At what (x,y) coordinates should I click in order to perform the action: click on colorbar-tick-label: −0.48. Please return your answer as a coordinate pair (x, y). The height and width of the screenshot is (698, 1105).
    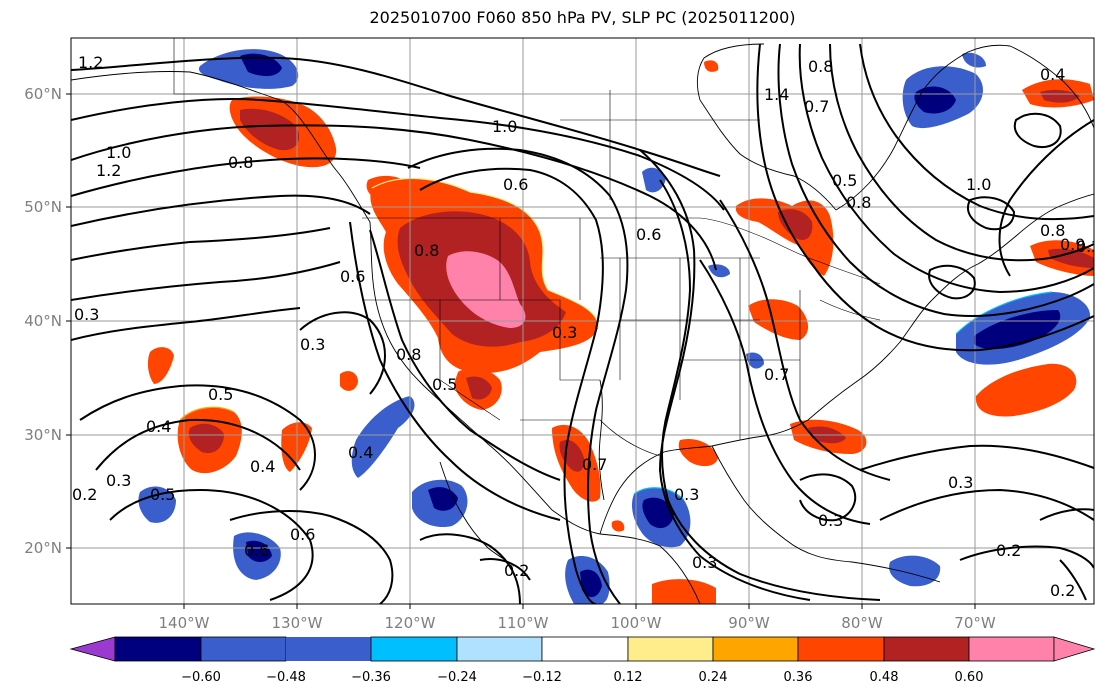
    Looking at the image, I should click on (286, 677).